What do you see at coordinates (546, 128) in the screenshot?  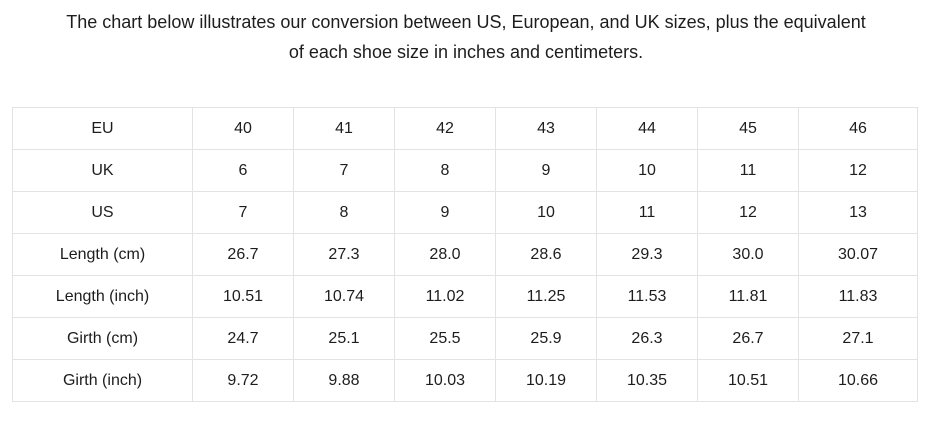 I see `table-cell: 43` at bounding box center [546, 128].